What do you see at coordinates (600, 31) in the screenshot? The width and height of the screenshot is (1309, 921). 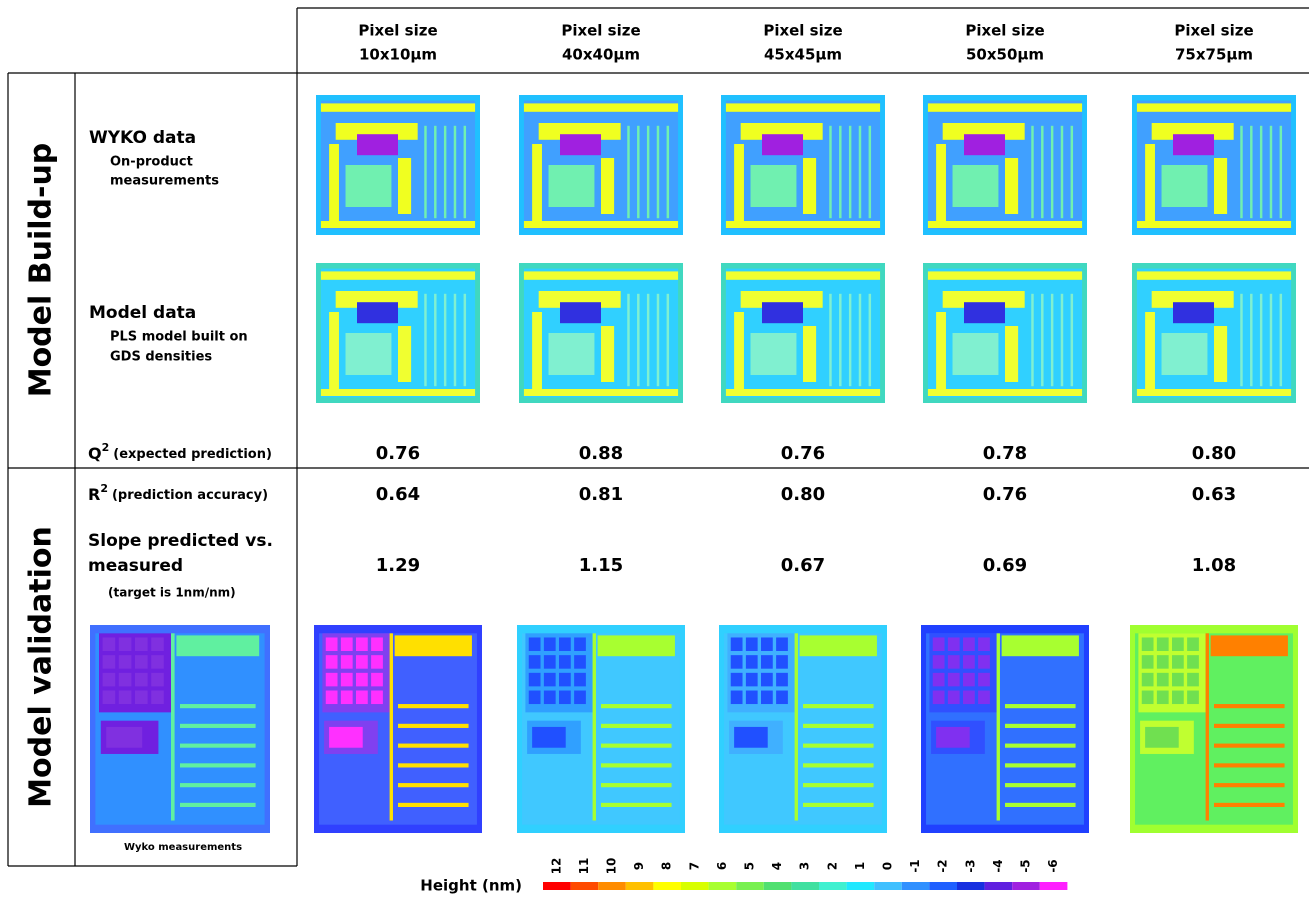 I see `column-header: Pixel size` at bounding box center [600, 31].